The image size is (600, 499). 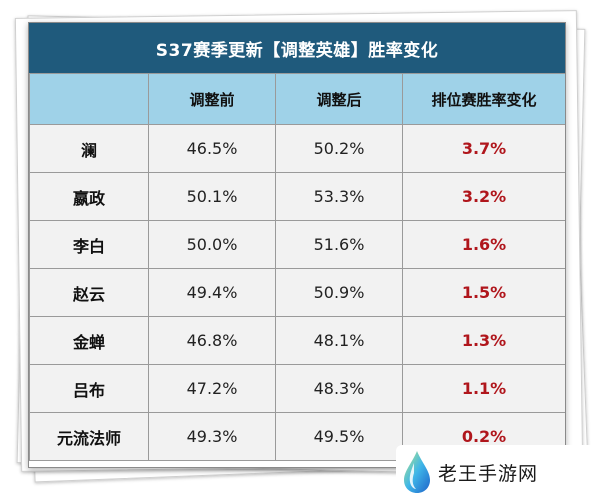 I want to click on winrate-change: 1.1%, so click(x=483, y=388).